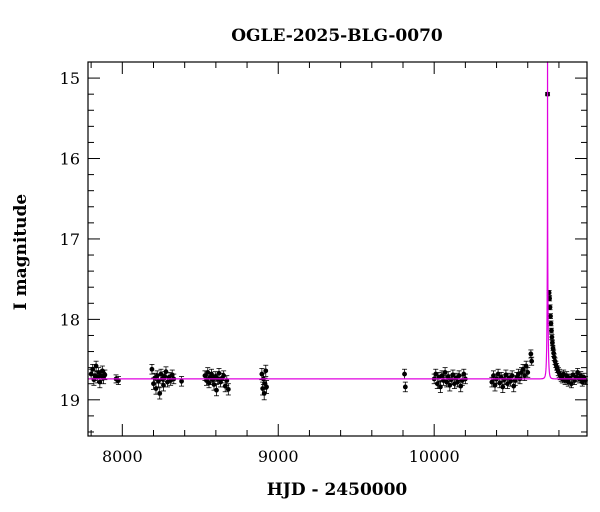 This screenshot has height=512, width=600. I want to click on y-tick-label: 15, so click(70, 78).